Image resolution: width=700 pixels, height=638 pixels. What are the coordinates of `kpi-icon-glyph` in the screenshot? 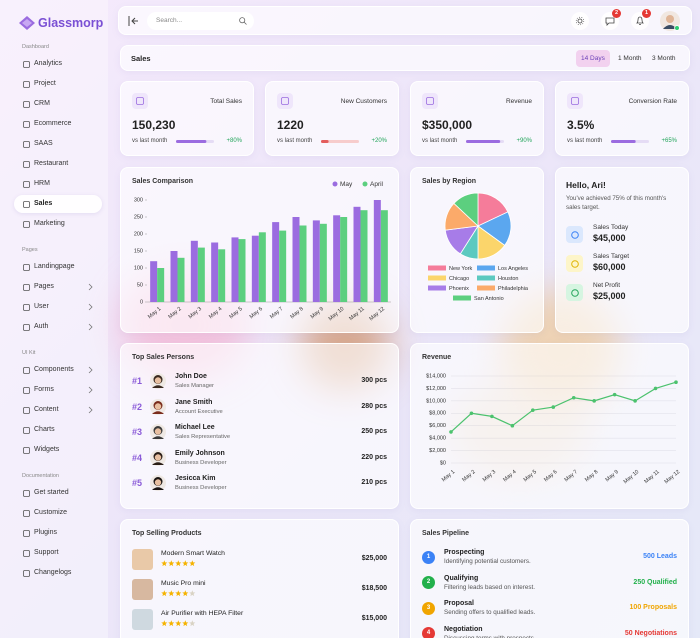 It's located at (140, 101).